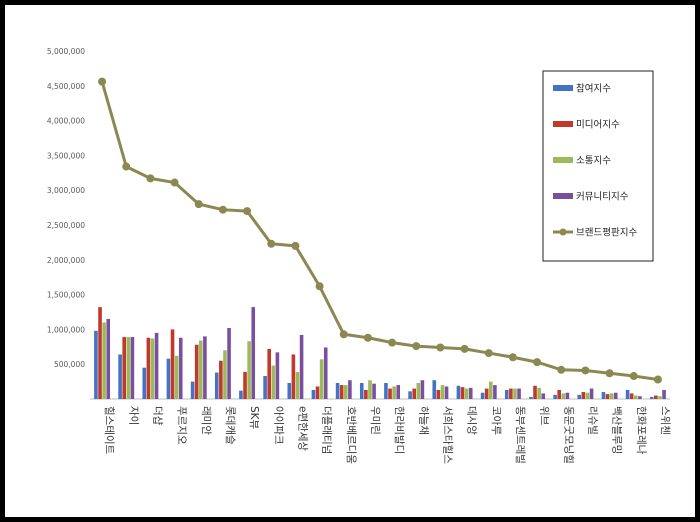 This screenshot has width=700, height=522. I want to click on point-호반베르디움, so click(343, 334).